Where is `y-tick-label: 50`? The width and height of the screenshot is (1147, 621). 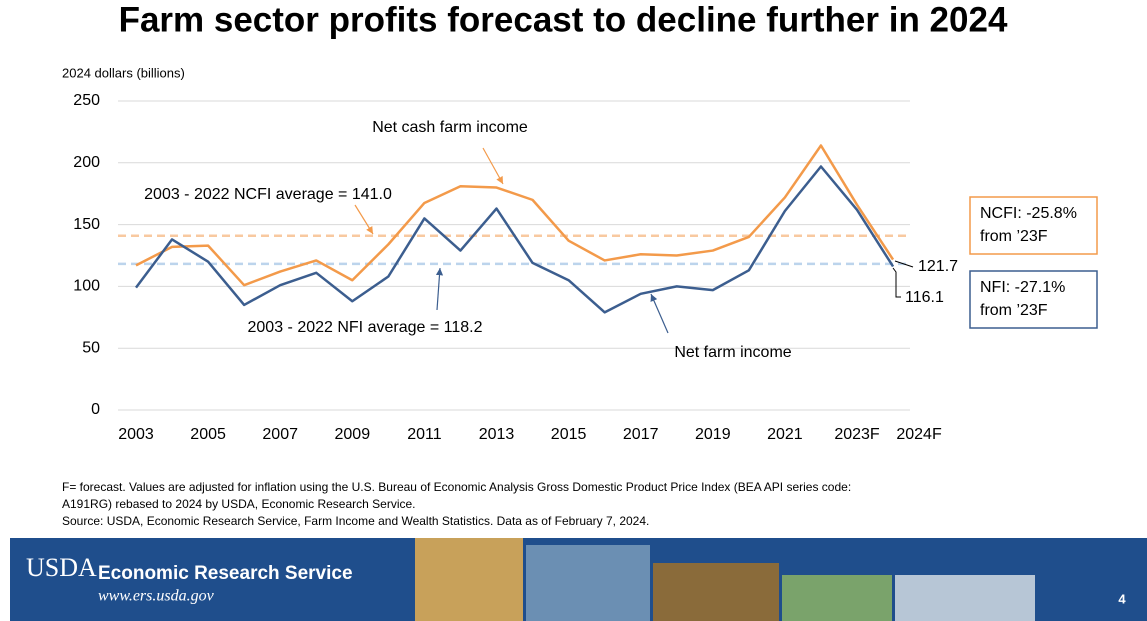 y-tick-label: 50 is located at coordinates (91, 347).